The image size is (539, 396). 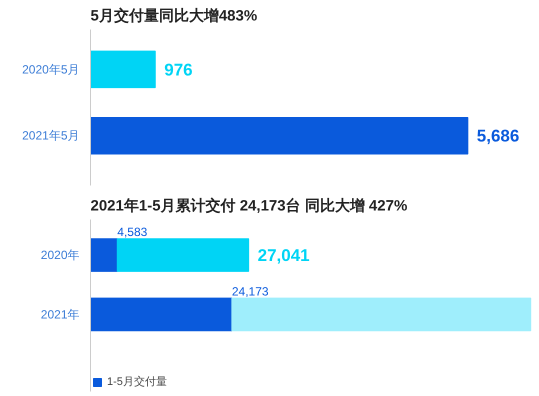 What do you see at coordinates (178, 70) in the screenshot?
I see `data-label: 976` at bounding box center [178, 70].